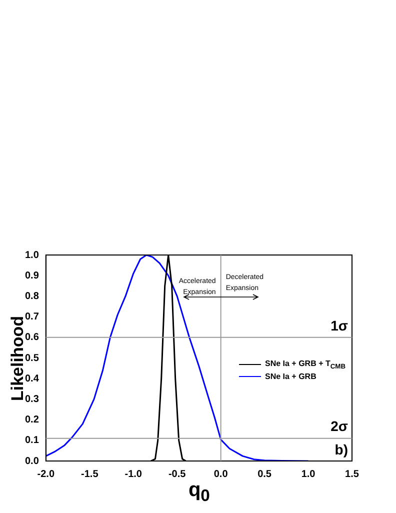 Image resolution: width=396 pixels, height=513 pixels. What do you see at coordinates (32, 461) in the screenshot?
I see `y-tick-label: 0.0` at bounding box center [32, 461].